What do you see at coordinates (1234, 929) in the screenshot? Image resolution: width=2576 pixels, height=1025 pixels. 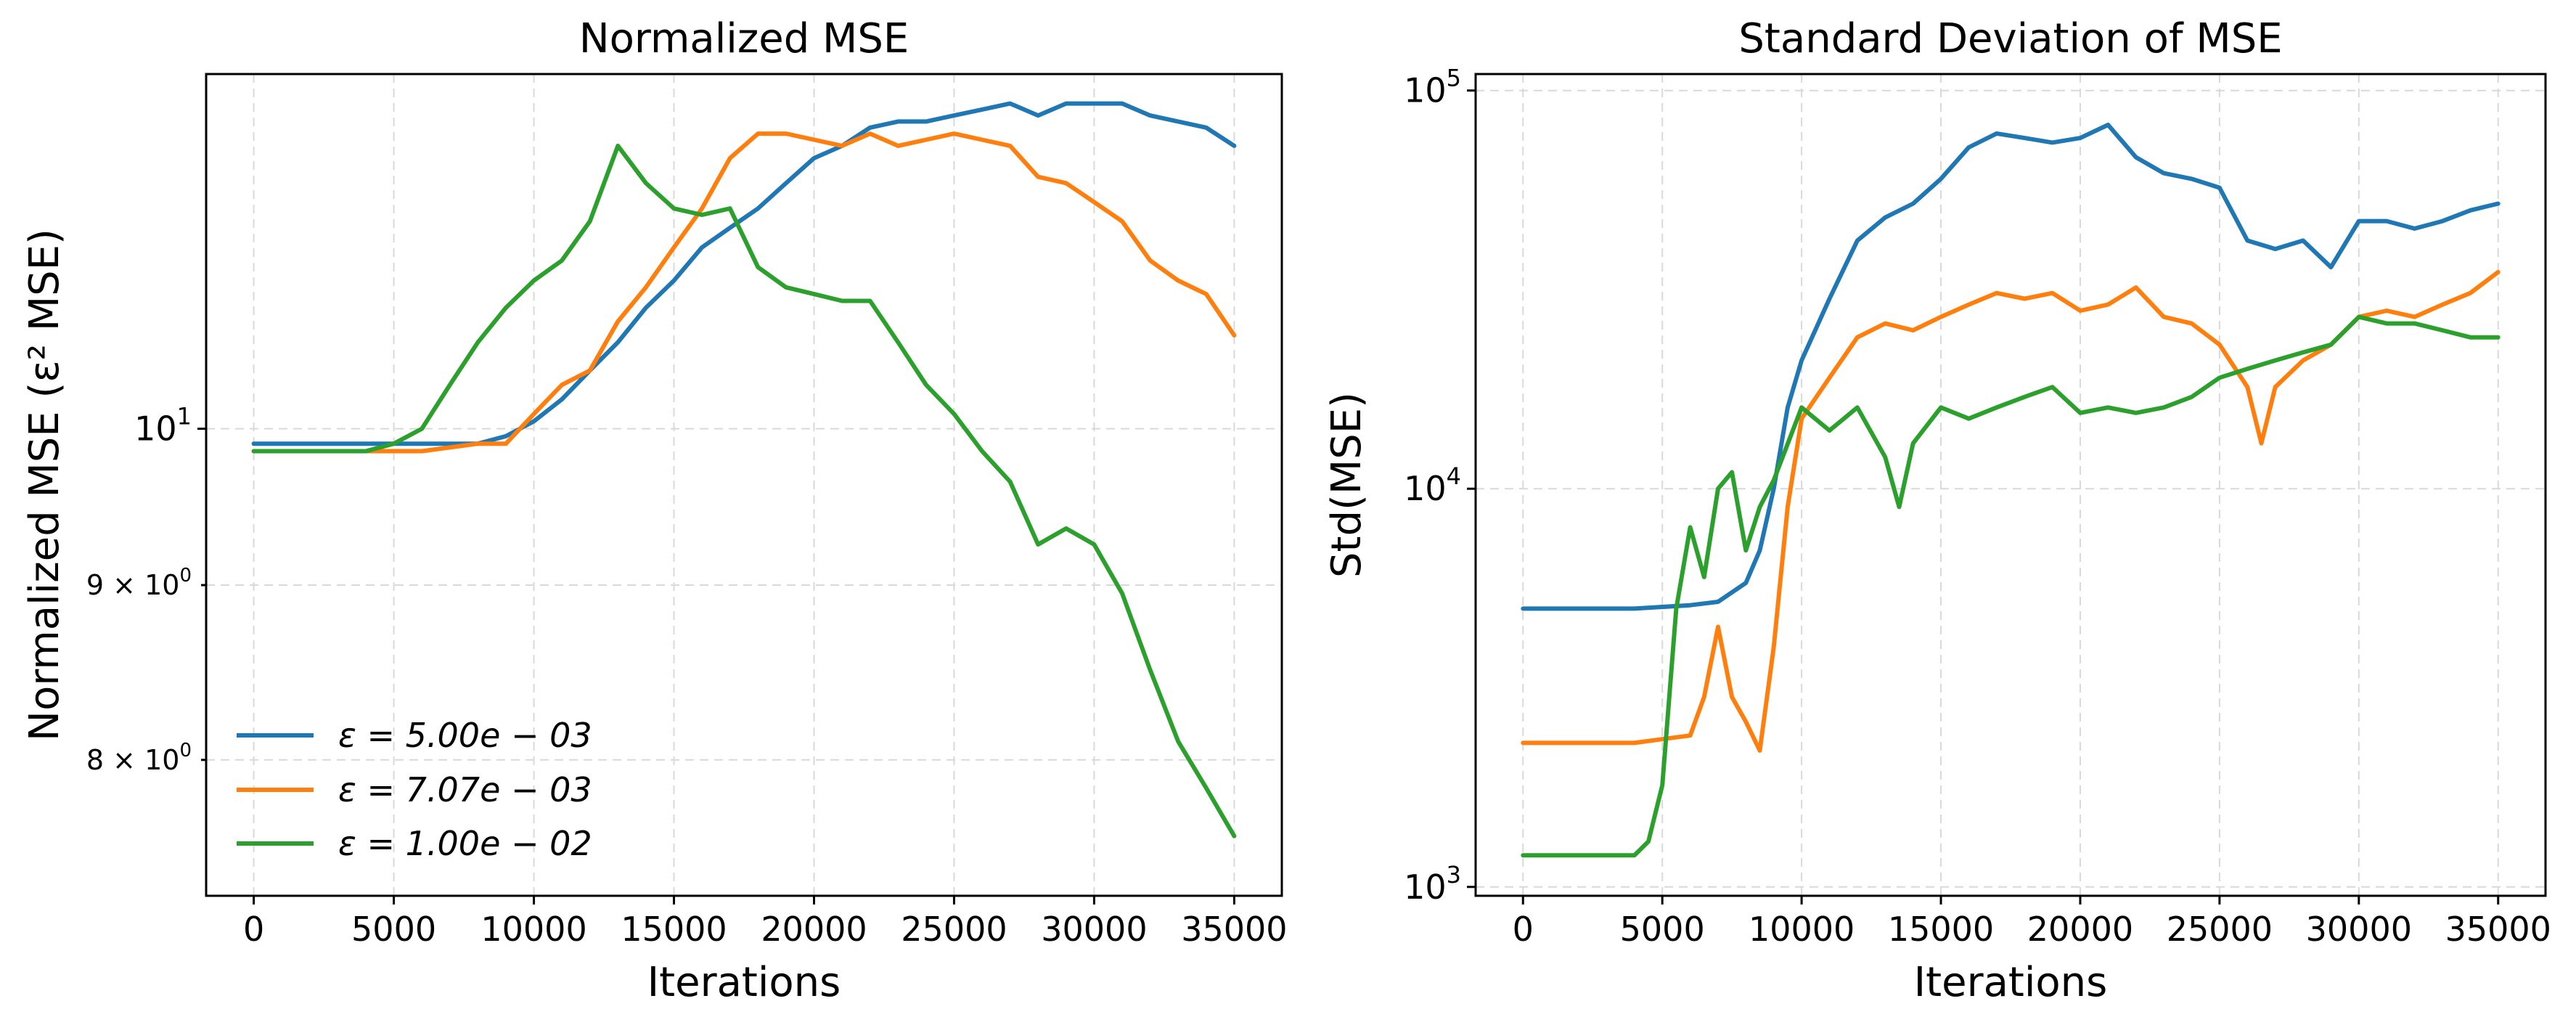 I see `normalized-mse-x-tick-label: 35000` at bounding box center [1234, 929].